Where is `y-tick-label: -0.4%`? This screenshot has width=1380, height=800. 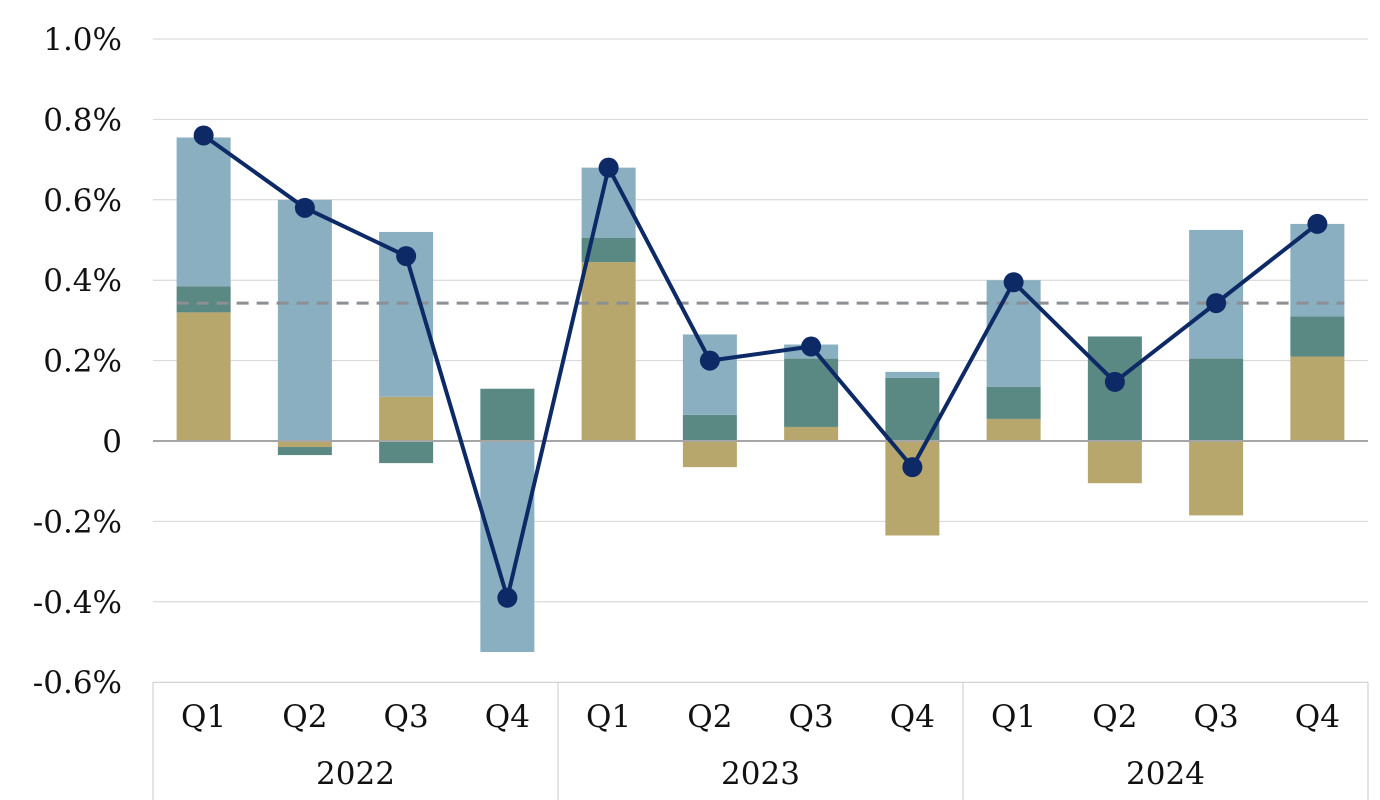 y-tick-label: -0.4% is located at coordinates (77, 603).